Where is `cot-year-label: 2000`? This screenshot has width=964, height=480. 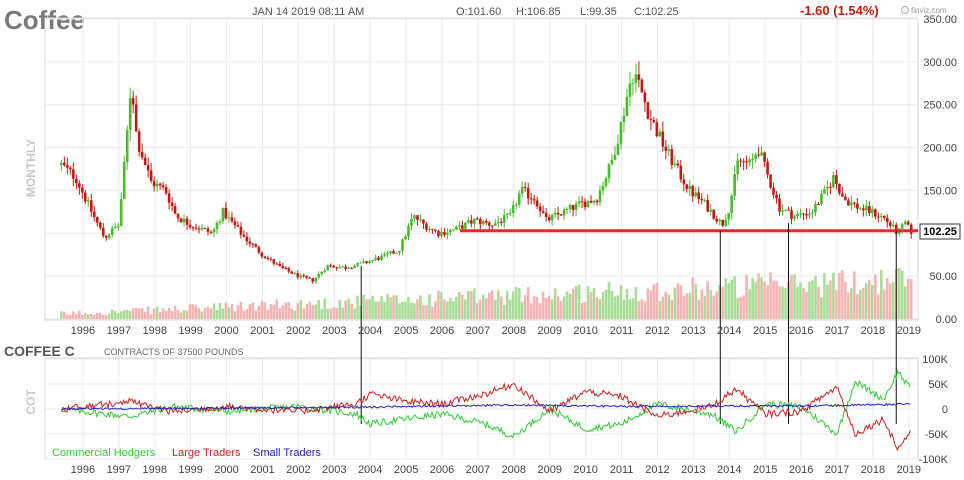
cot-year-label: 2000 is located at coordinates (226, 470).